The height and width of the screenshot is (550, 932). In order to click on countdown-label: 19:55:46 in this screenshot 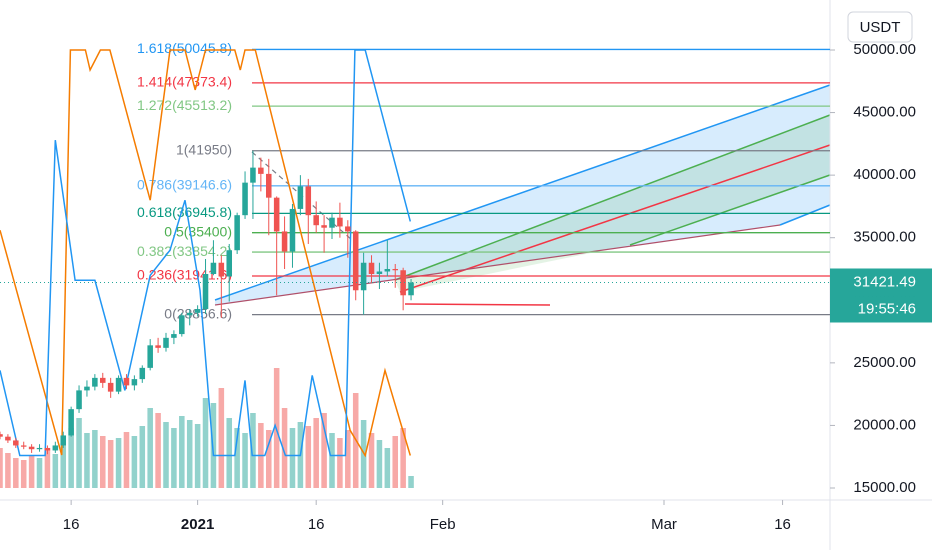, I will do `click(887, 308)`.